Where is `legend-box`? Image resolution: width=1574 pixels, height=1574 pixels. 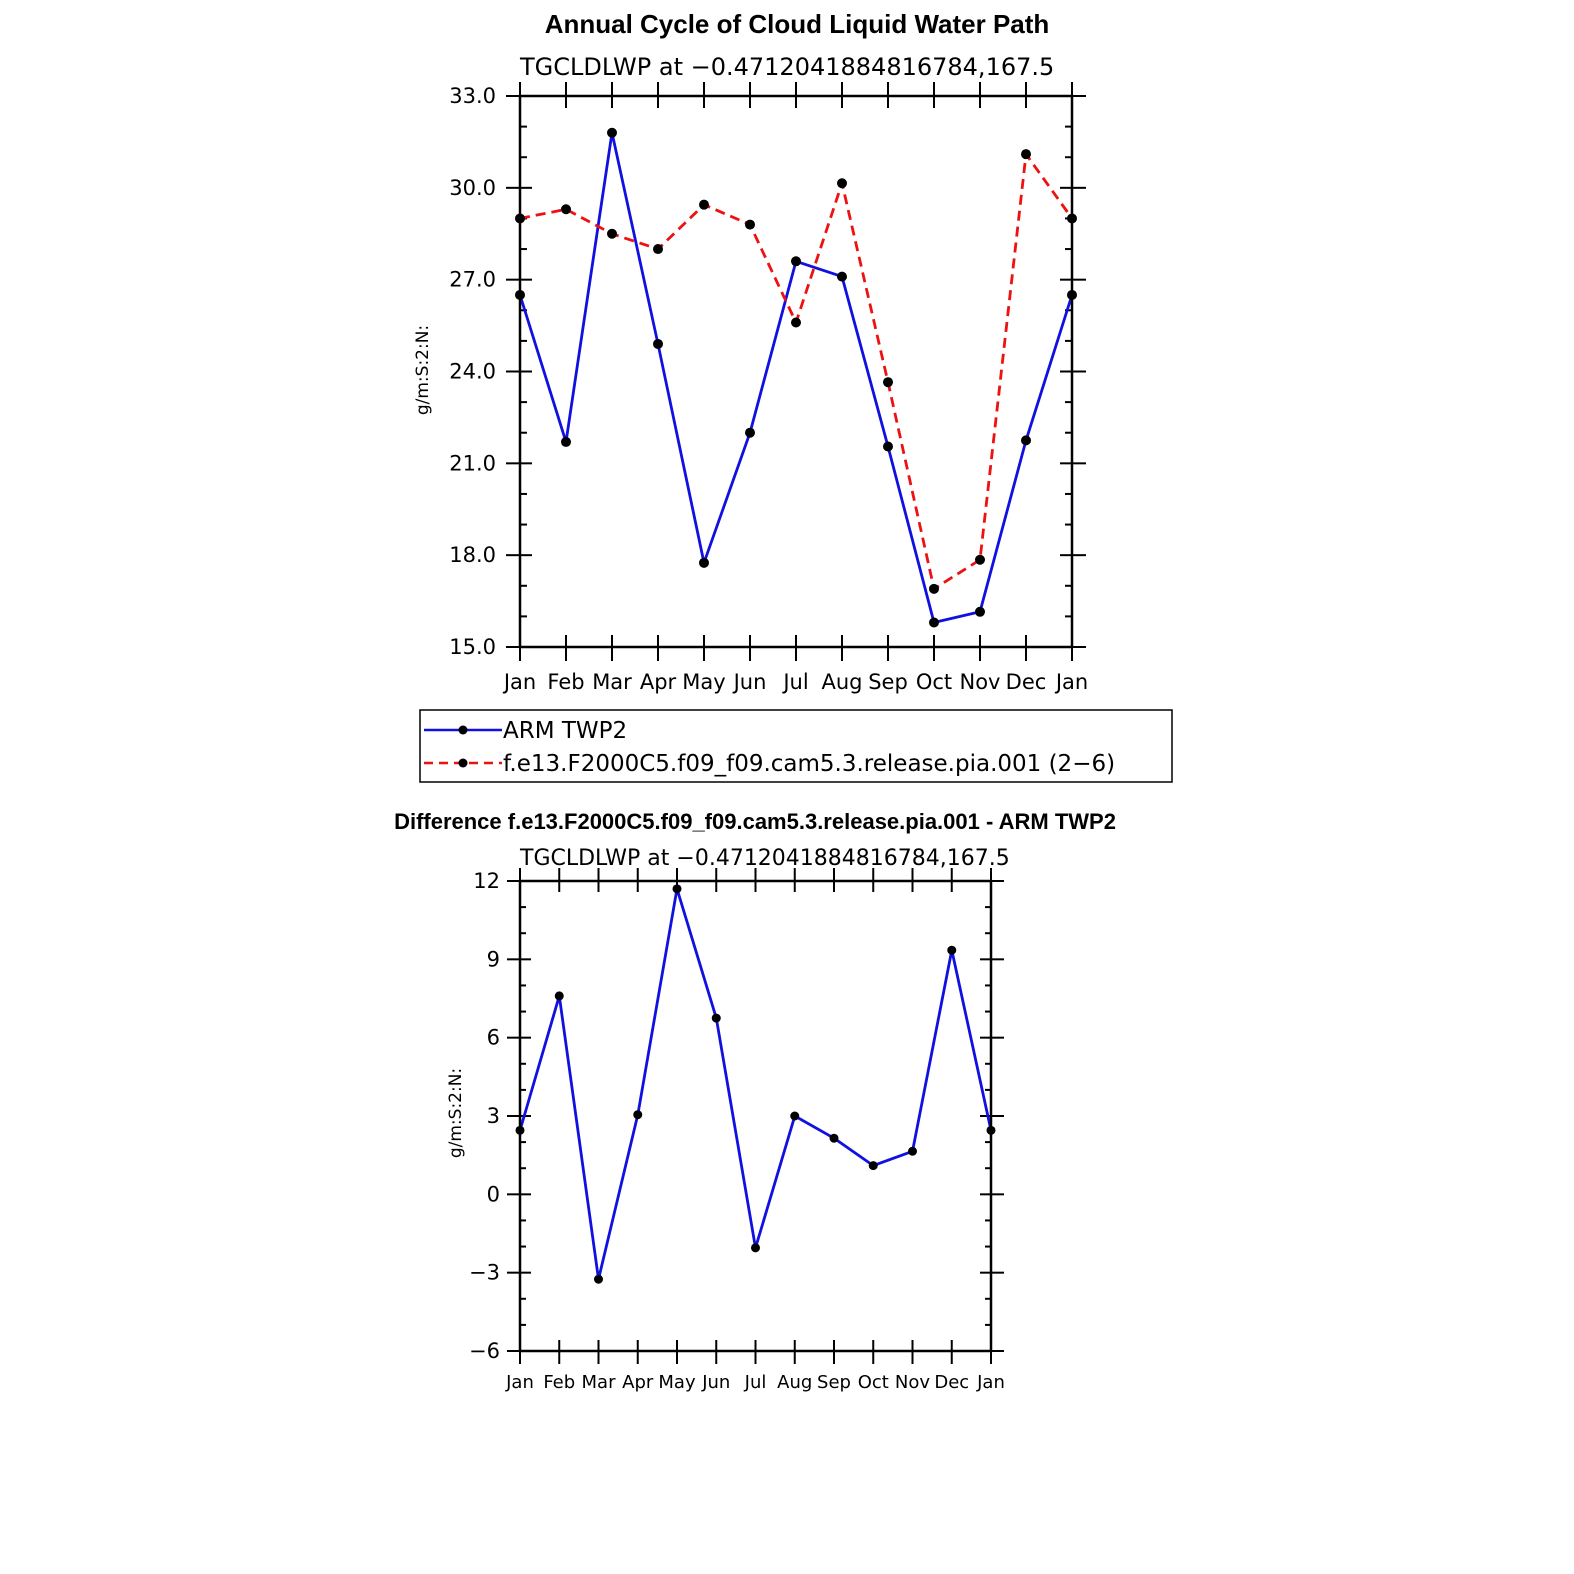 legend-box is located at coordinates (796, 746).